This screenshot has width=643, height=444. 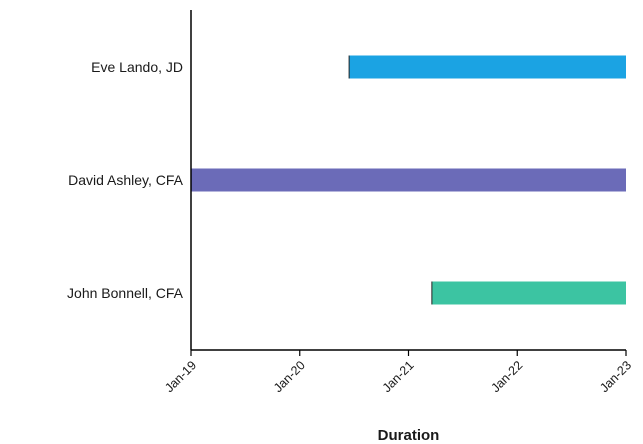 I want to click on y-tick-label: David Ashley, CFA, so click(x=126, y=180).